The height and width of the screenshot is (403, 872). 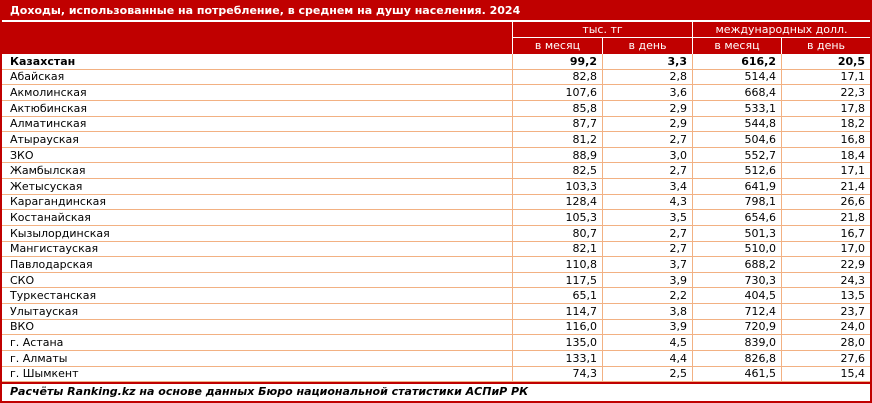 What do you see at coordinates (825, 265) in the screenshot?
I see `value-cell: 22,9` at bounding box center [825, 265].